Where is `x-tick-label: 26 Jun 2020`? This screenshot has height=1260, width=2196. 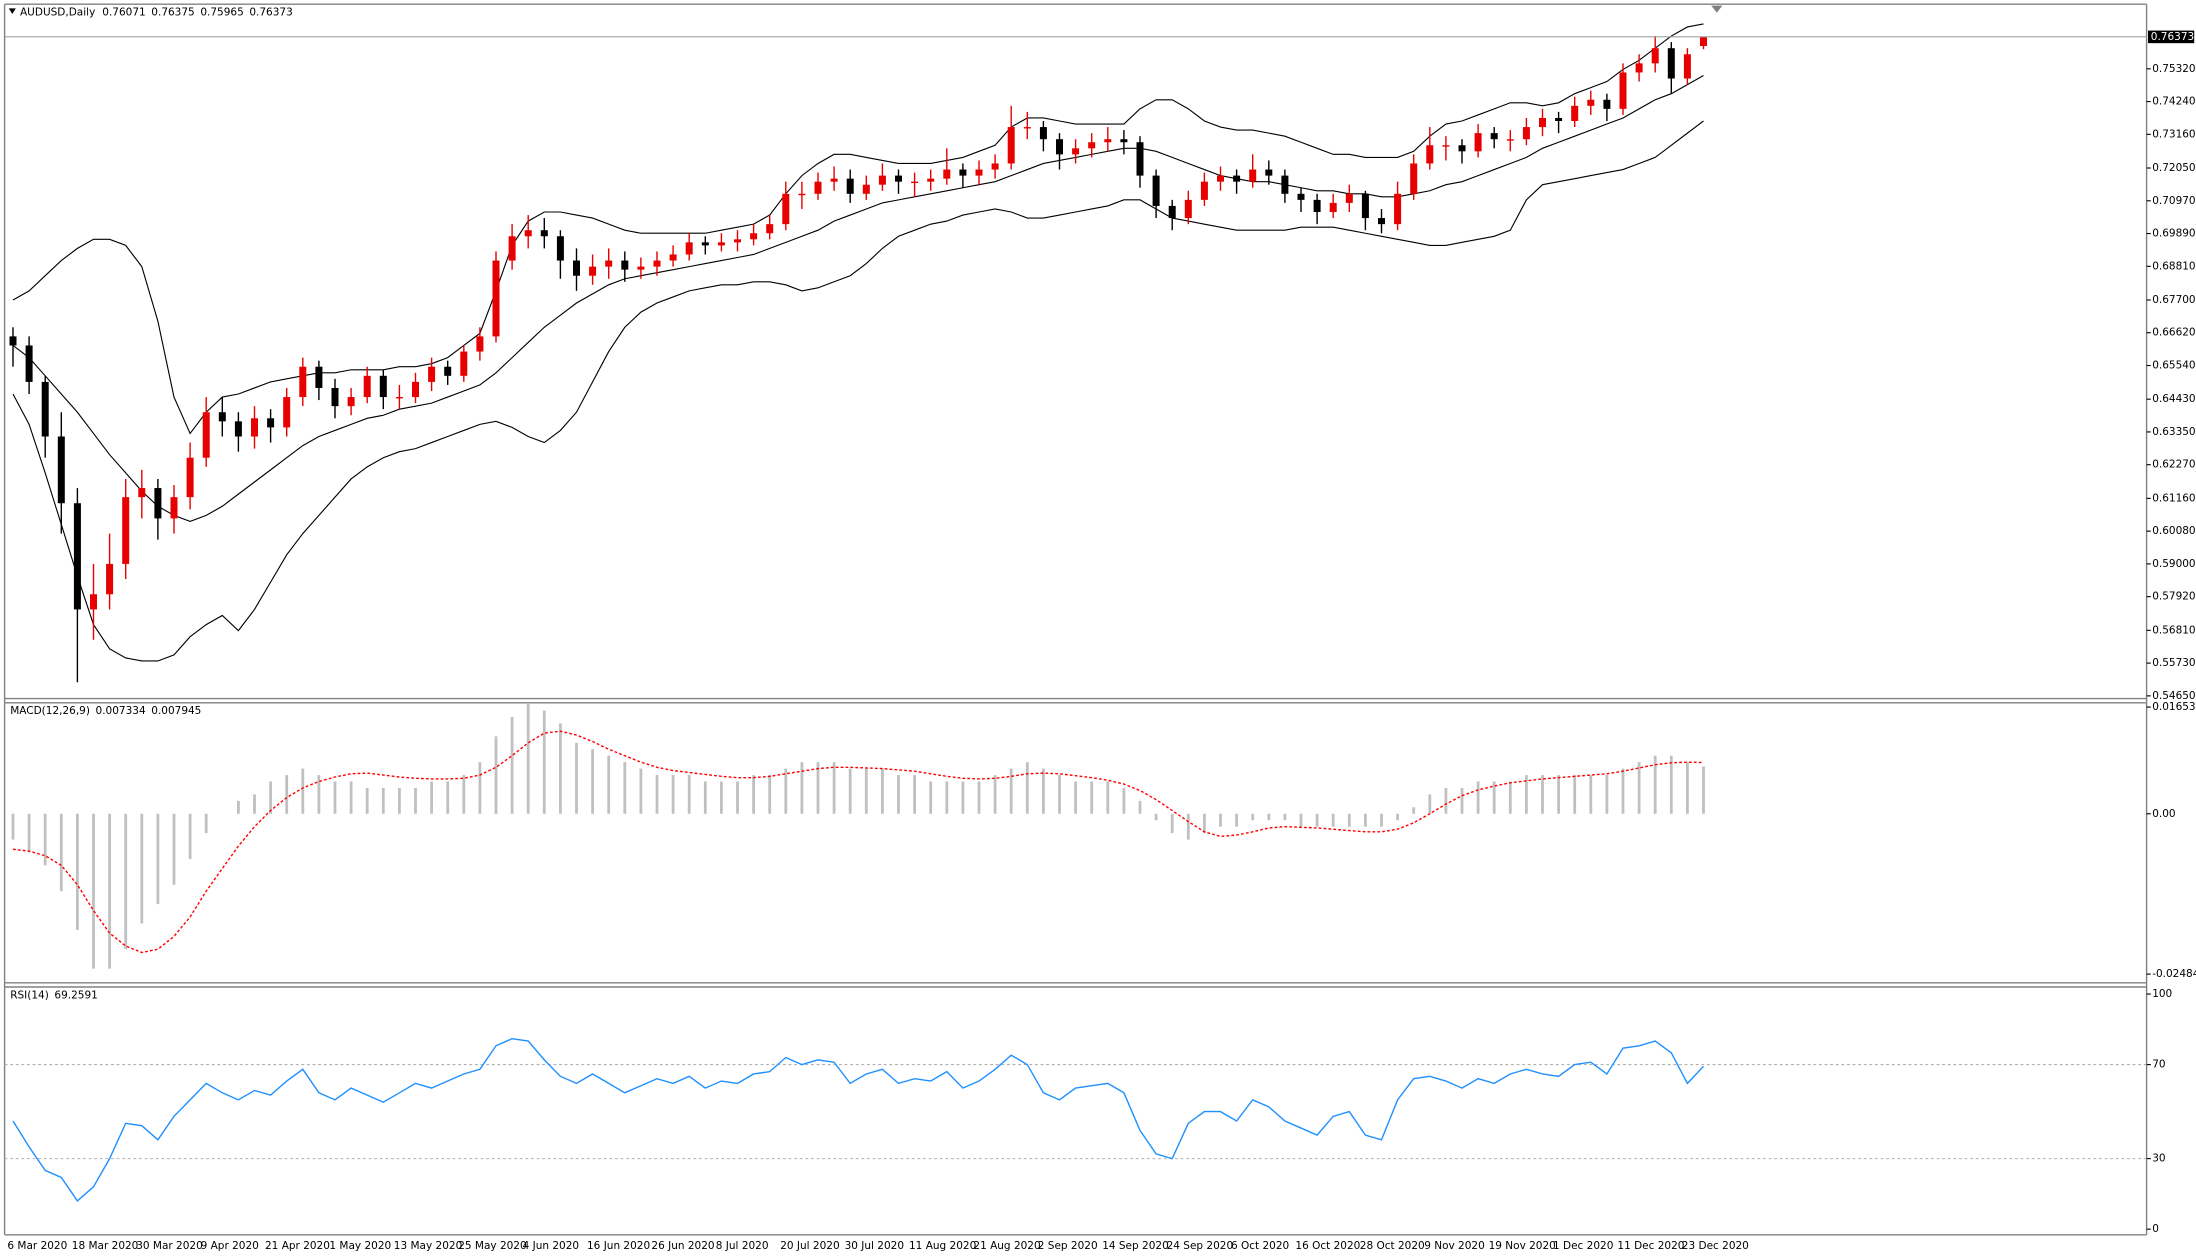 x-tick-label: 26 Jun 2020 is located at coordinates (682, 1246).